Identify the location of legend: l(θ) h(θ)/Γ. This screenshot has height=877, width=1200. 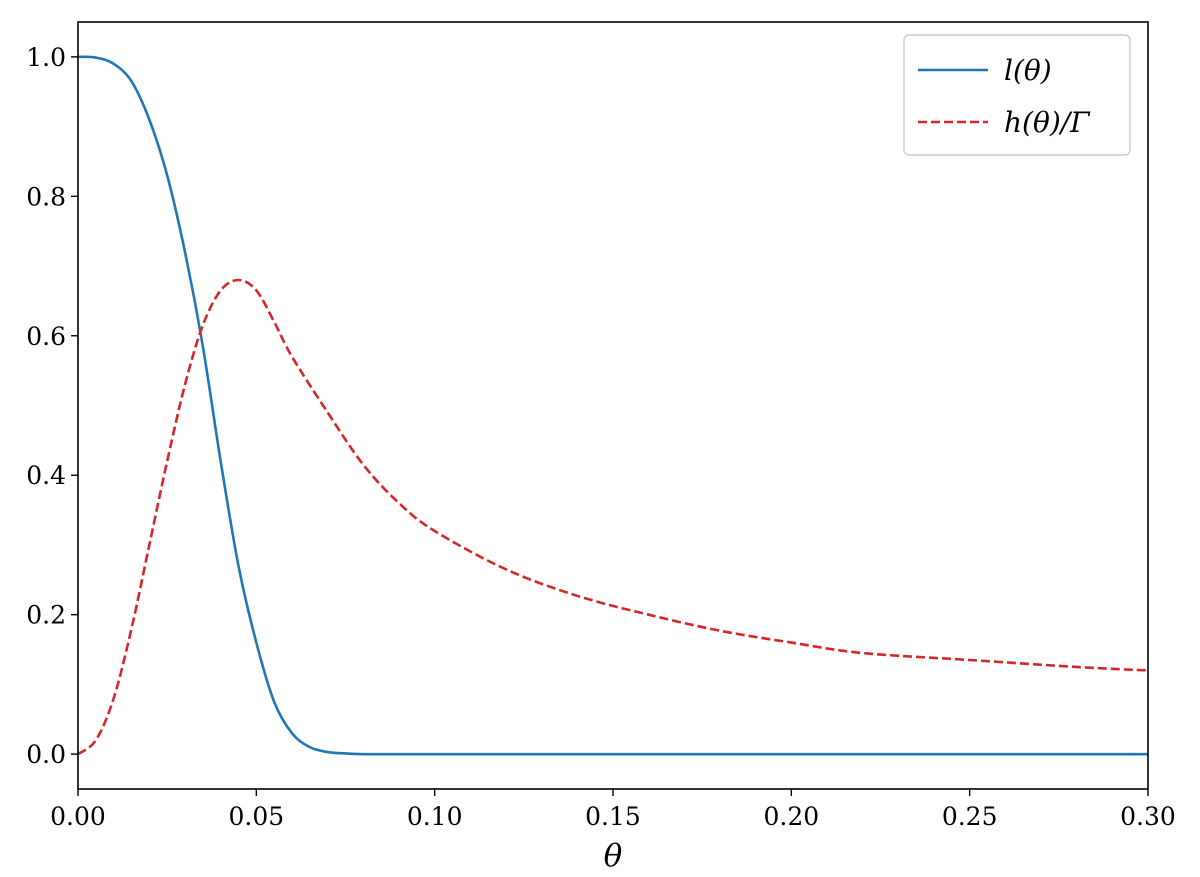
(1017, 95).